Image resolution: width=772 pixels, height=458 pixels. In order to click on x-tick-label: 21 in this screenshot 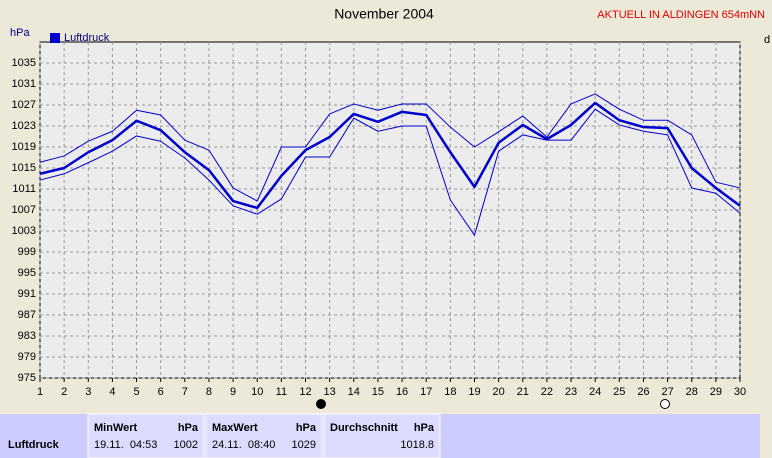, I will do `click(523, 392)`.